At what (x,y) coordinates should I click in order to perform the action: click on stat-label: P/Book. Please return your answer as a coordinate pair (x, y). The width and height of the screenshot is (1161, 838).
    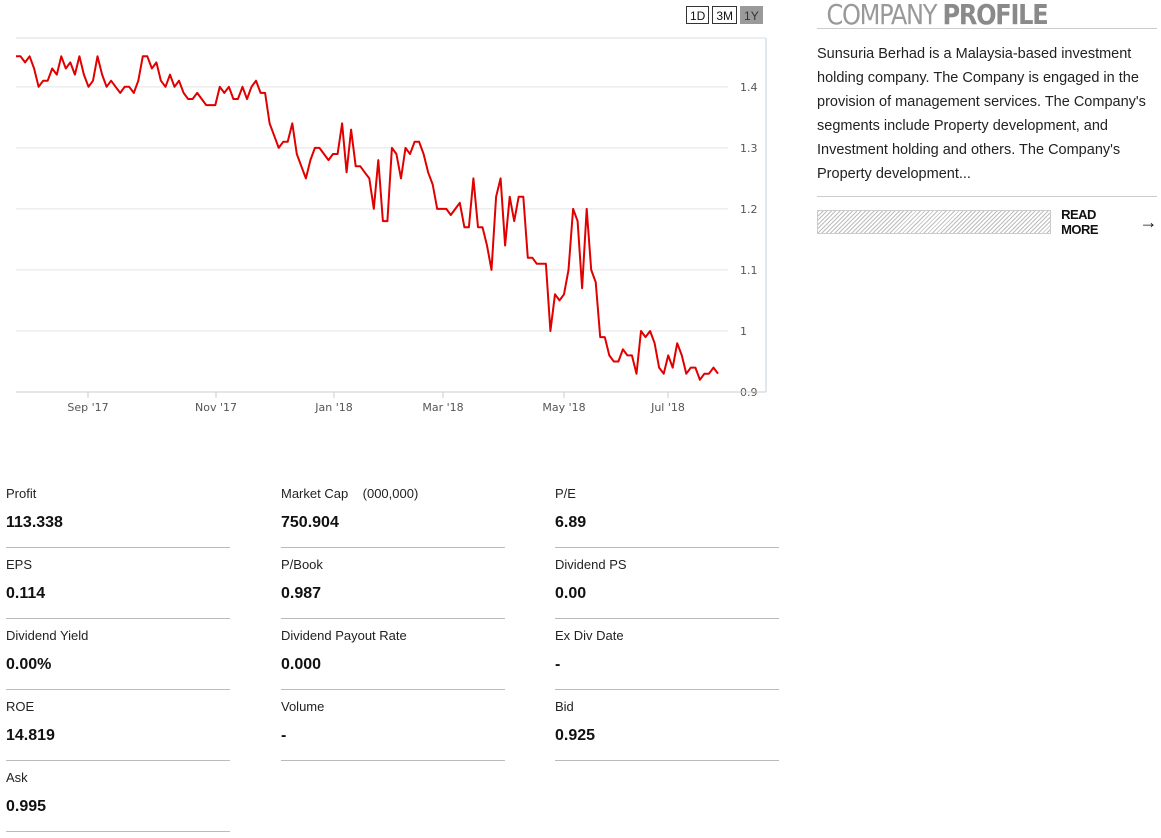
    Looking at the image, I should click on (302, 564).